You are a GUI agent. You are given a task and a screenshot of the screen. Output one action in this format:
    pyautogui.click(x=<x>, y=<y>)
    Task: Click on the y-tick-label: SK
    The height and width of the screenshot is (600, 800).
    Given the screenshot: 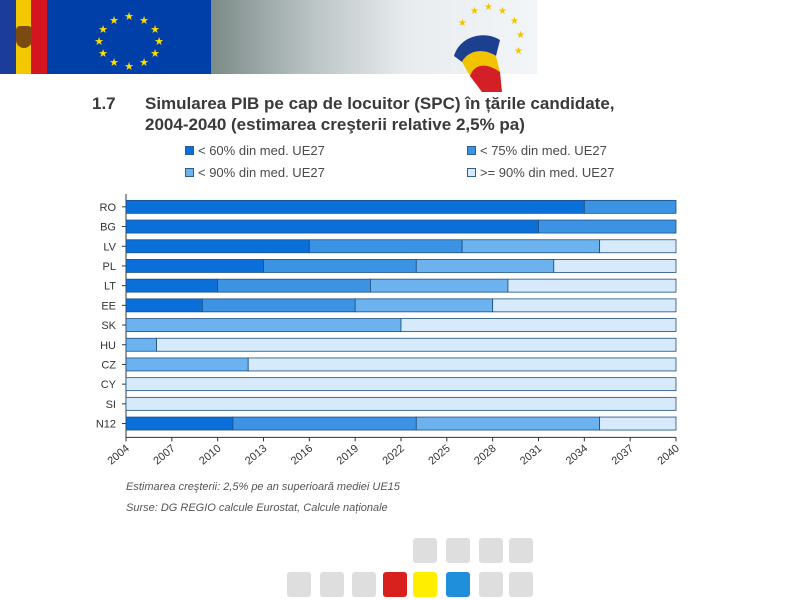 What is the action you would take?
    pyautogui.click(x=108, y=326)
    